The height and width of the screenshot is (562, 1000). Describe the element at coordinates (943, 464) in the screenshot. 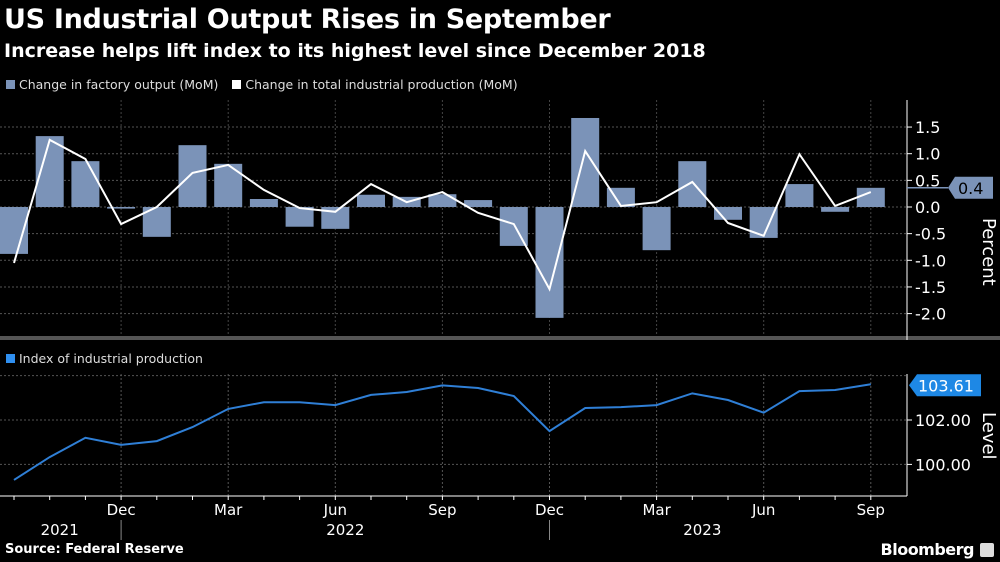

I see `y-tick-label-bottom: 100.00` at that location.